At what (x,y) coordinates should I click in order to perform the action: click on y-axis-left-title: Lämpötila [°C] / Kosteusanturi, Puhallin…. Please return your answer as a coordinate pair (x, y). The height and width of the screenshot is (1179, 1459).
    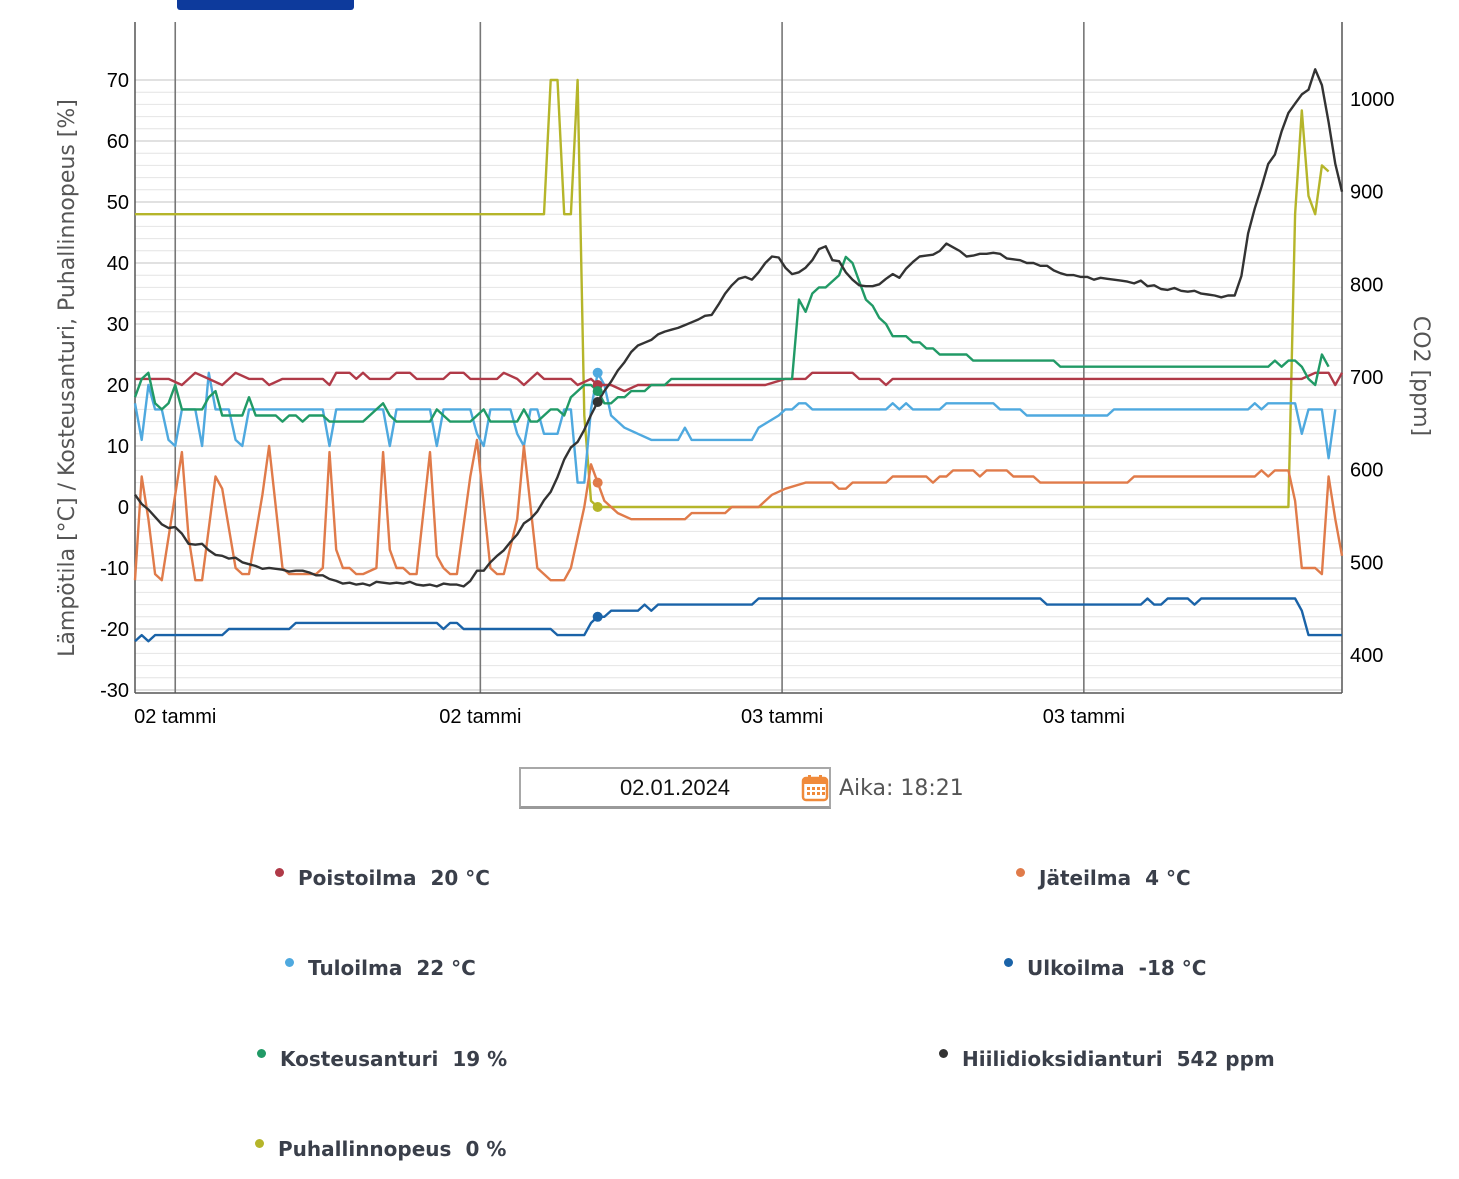
    Looking at the image, I should click on (67, 378).